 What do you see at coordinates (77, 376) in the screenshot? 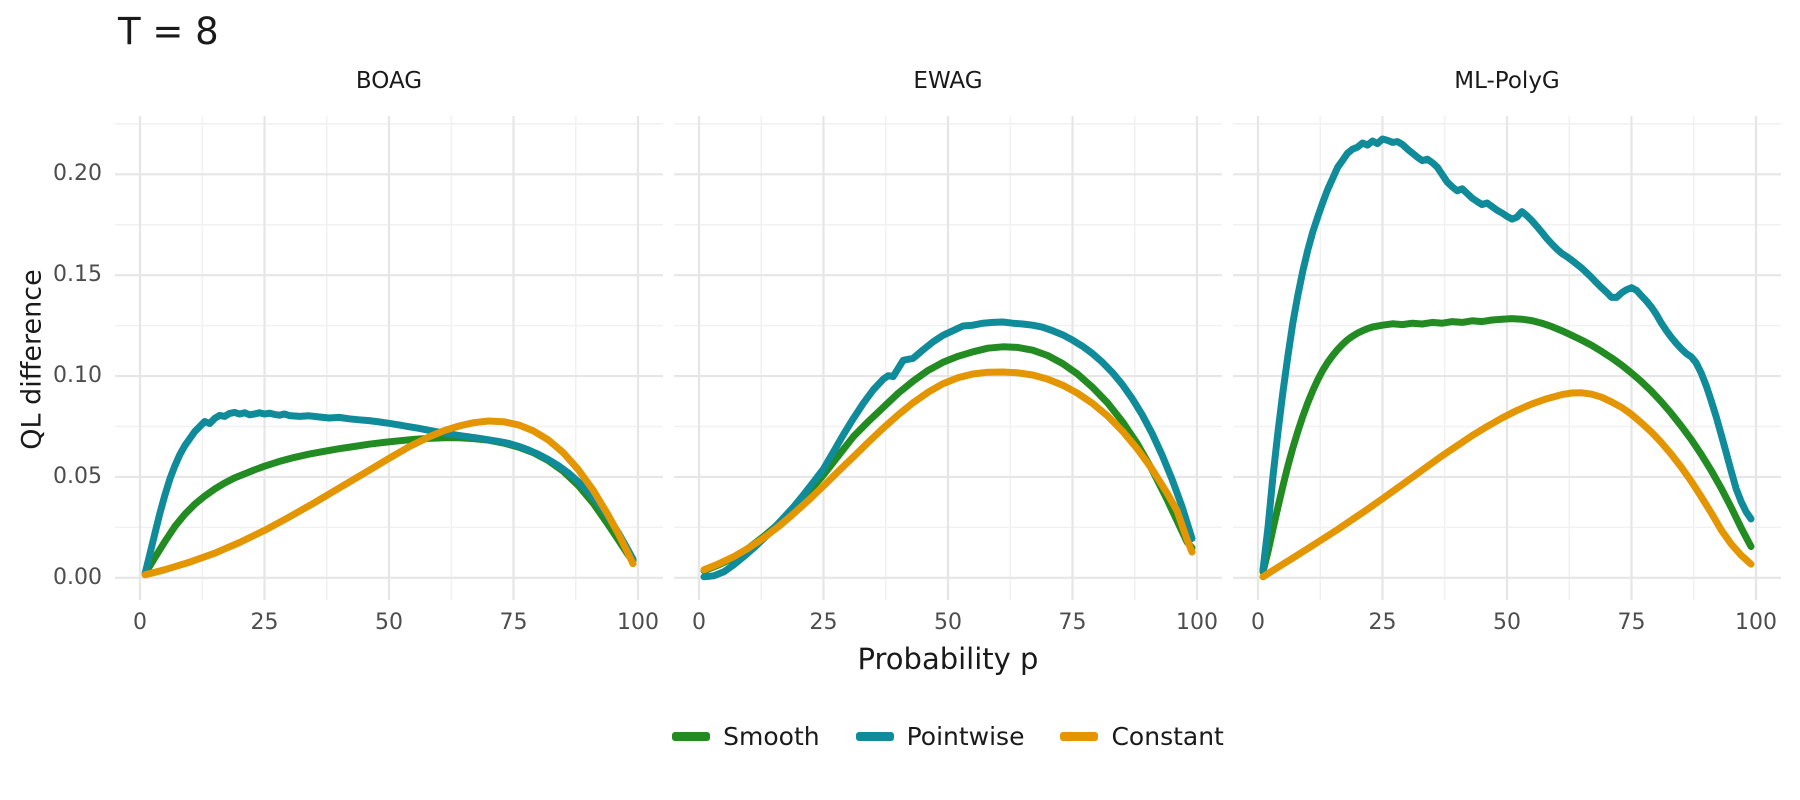
I see `y-tick-label: 0.10` at bounding box center [77, 376].